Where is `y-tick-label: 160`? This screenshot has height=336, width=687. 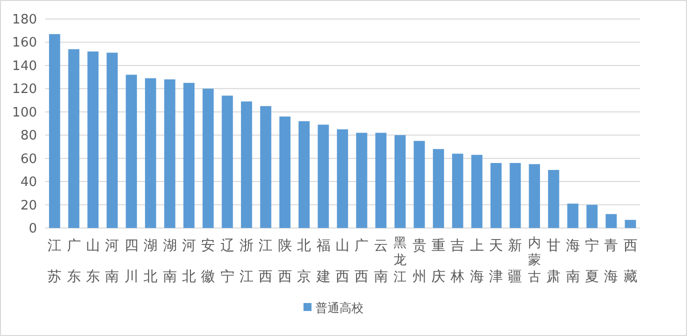
y-tick-label: 160 is located at coordinates (24, 43).